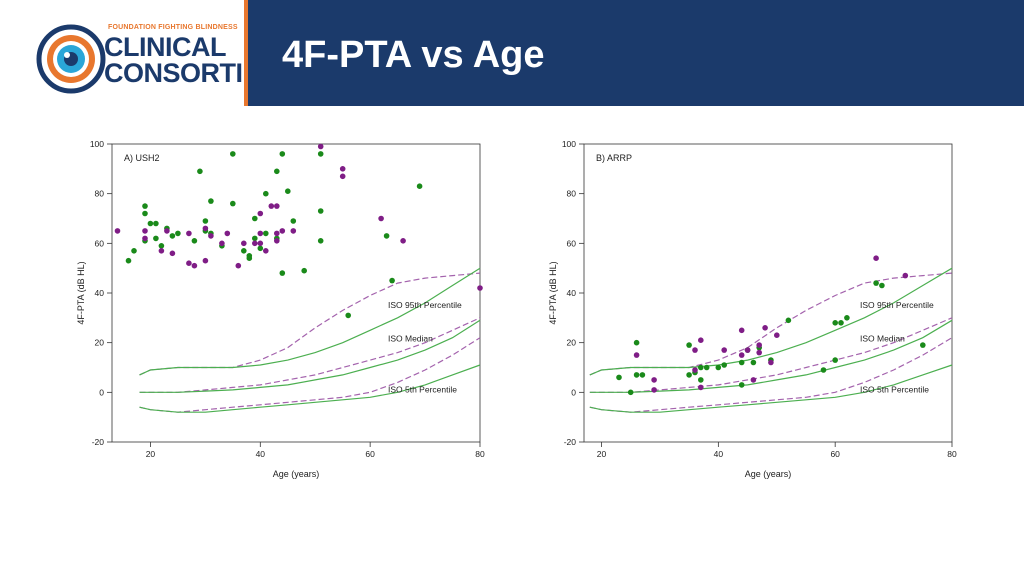 The width and height of the screenshot is (1024, 575). I want to click on chart1-ytick-label: 40, so click(572, 293).